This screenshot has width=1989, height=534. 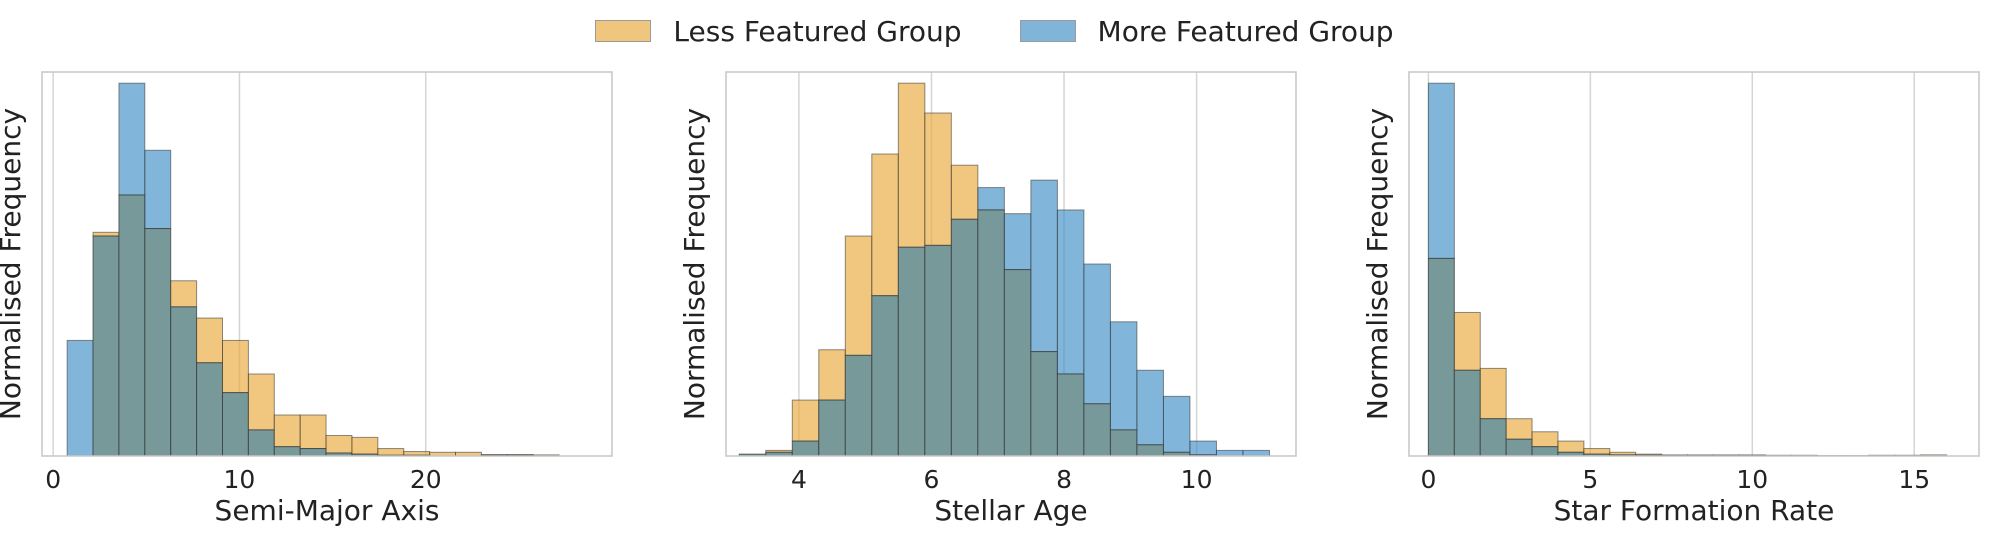 I want to click on panel-2-tick-label-2: 8, so click(x=1064, y=479).